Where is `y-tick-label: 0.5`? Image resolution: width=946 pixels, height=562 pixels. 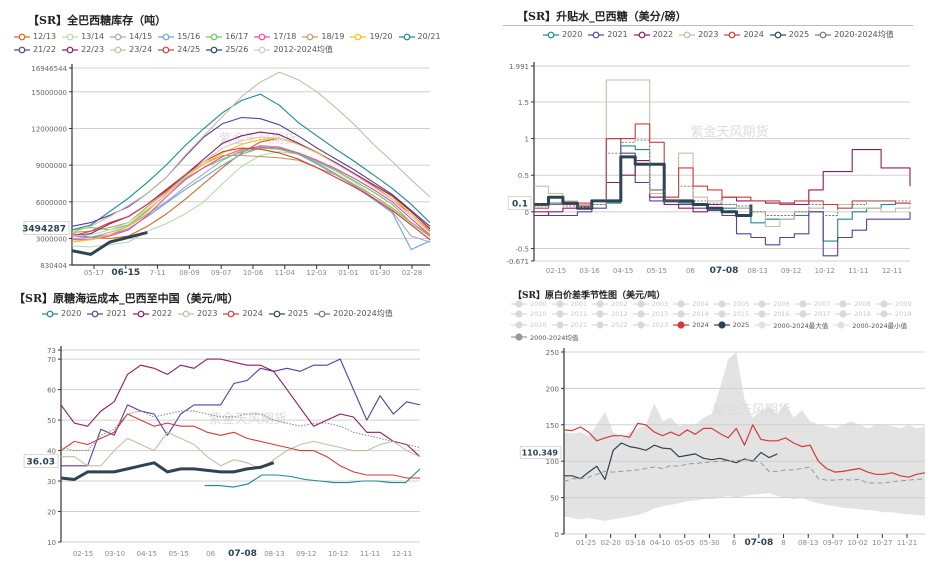
y-tick-label: 0.5 is located at coordinates (523, 176).